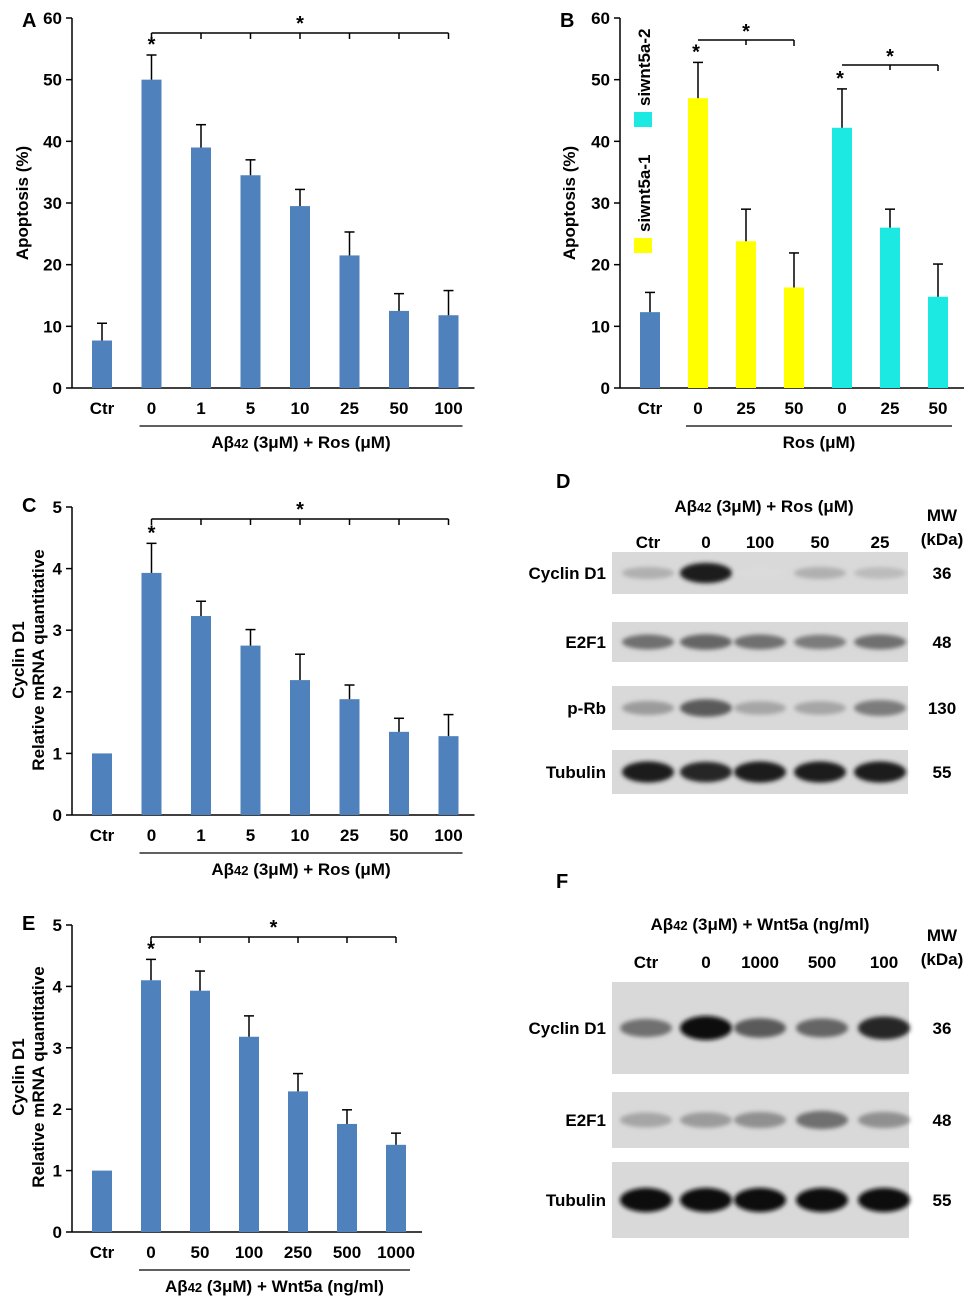  Describe the element at coordinates (52, 326) in the screenshot. I see `y-tick-label: 10` at that location.